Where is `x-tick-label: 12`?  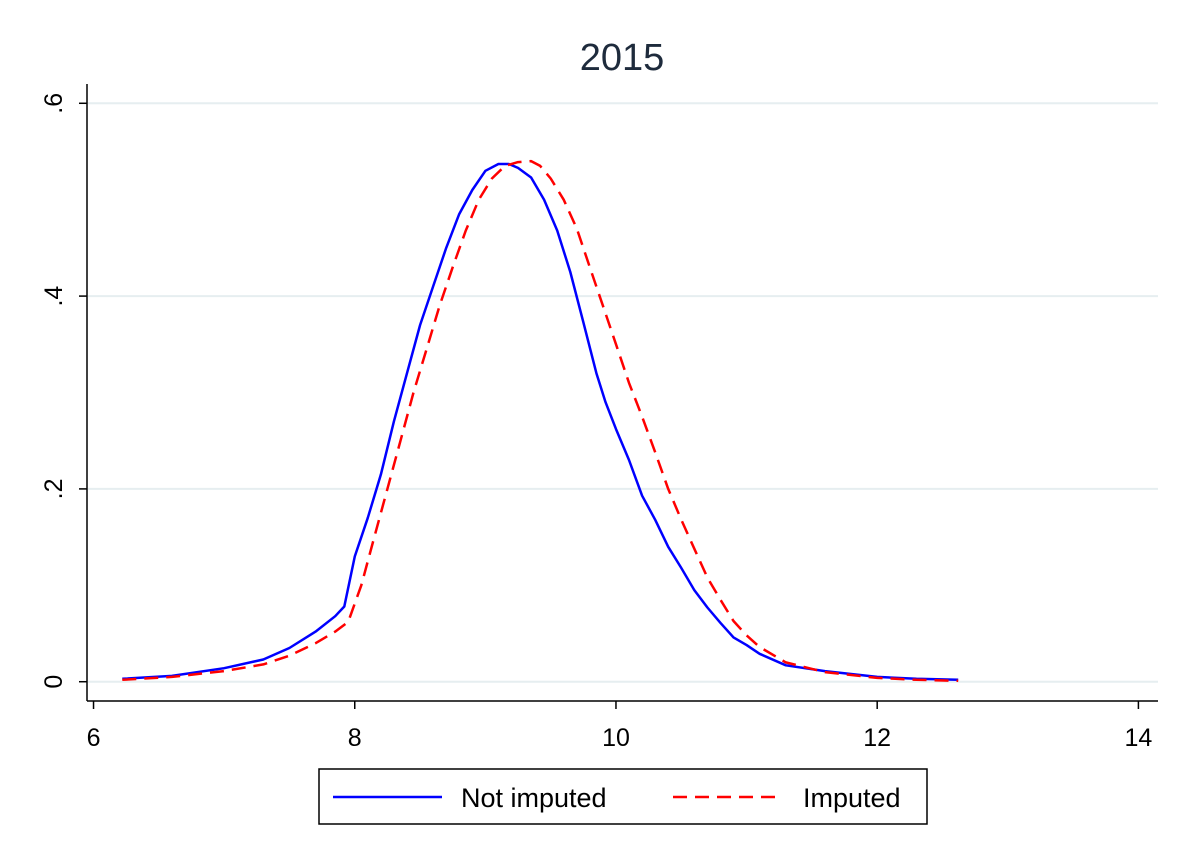 x-tick-label: 12 is located at coordinates (877, 738).